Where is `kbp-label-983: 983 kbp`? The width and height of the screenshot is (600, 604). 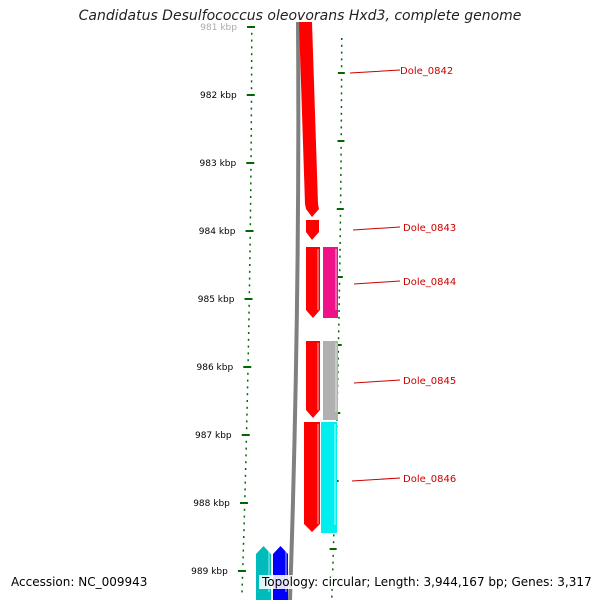 kbp-label-983: 983 kbp is located at coordinates (218, 164).